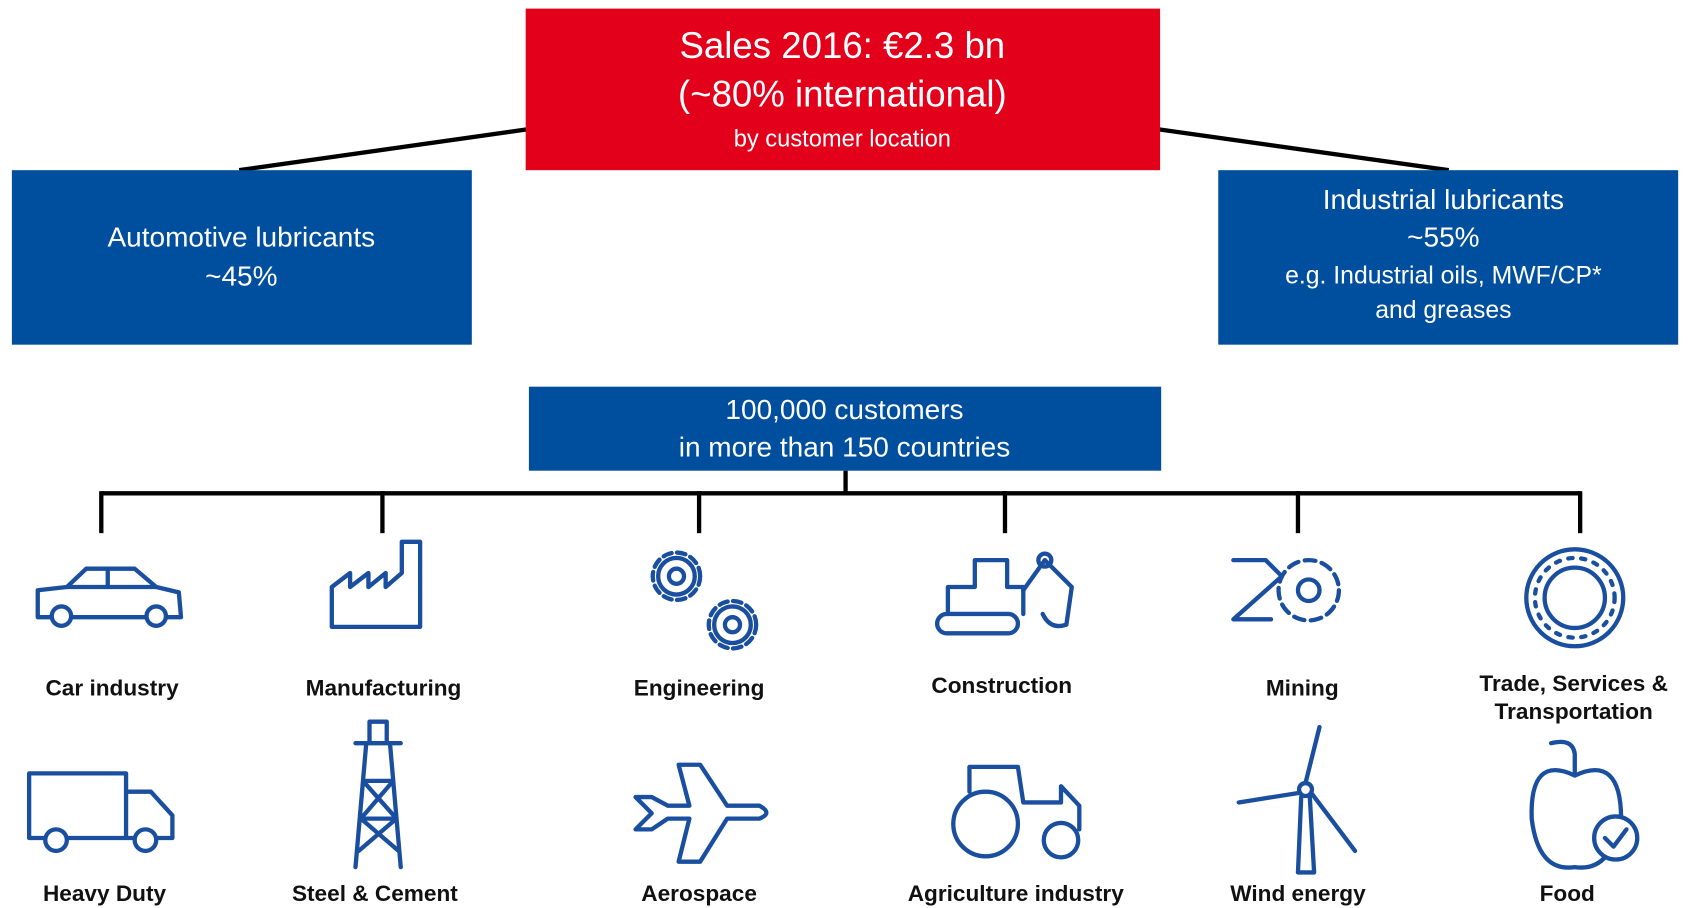  Describe the element at coordinates (701, 813) in the screenshot. I see `plane-icon` at that location.